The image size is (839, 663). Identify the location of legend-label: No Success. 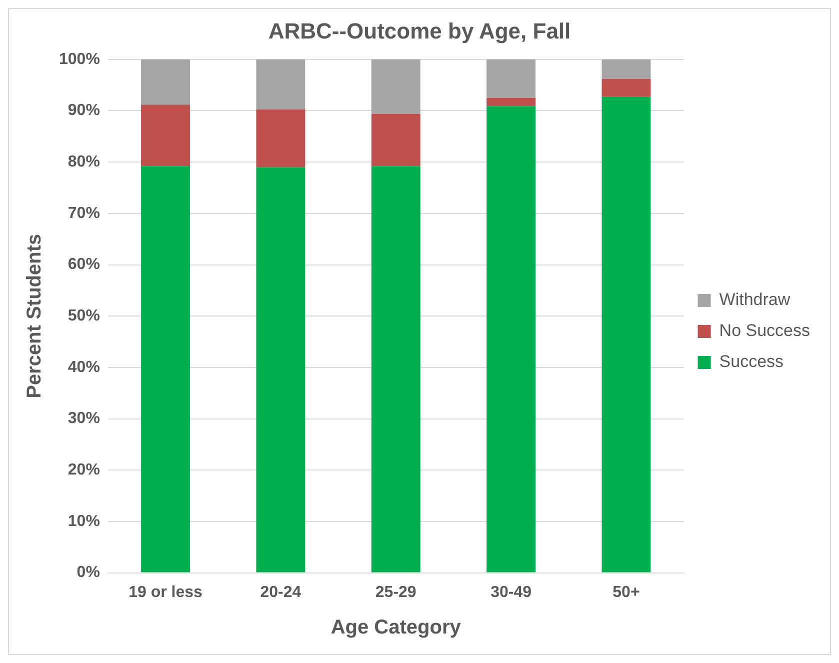
(764, 330).